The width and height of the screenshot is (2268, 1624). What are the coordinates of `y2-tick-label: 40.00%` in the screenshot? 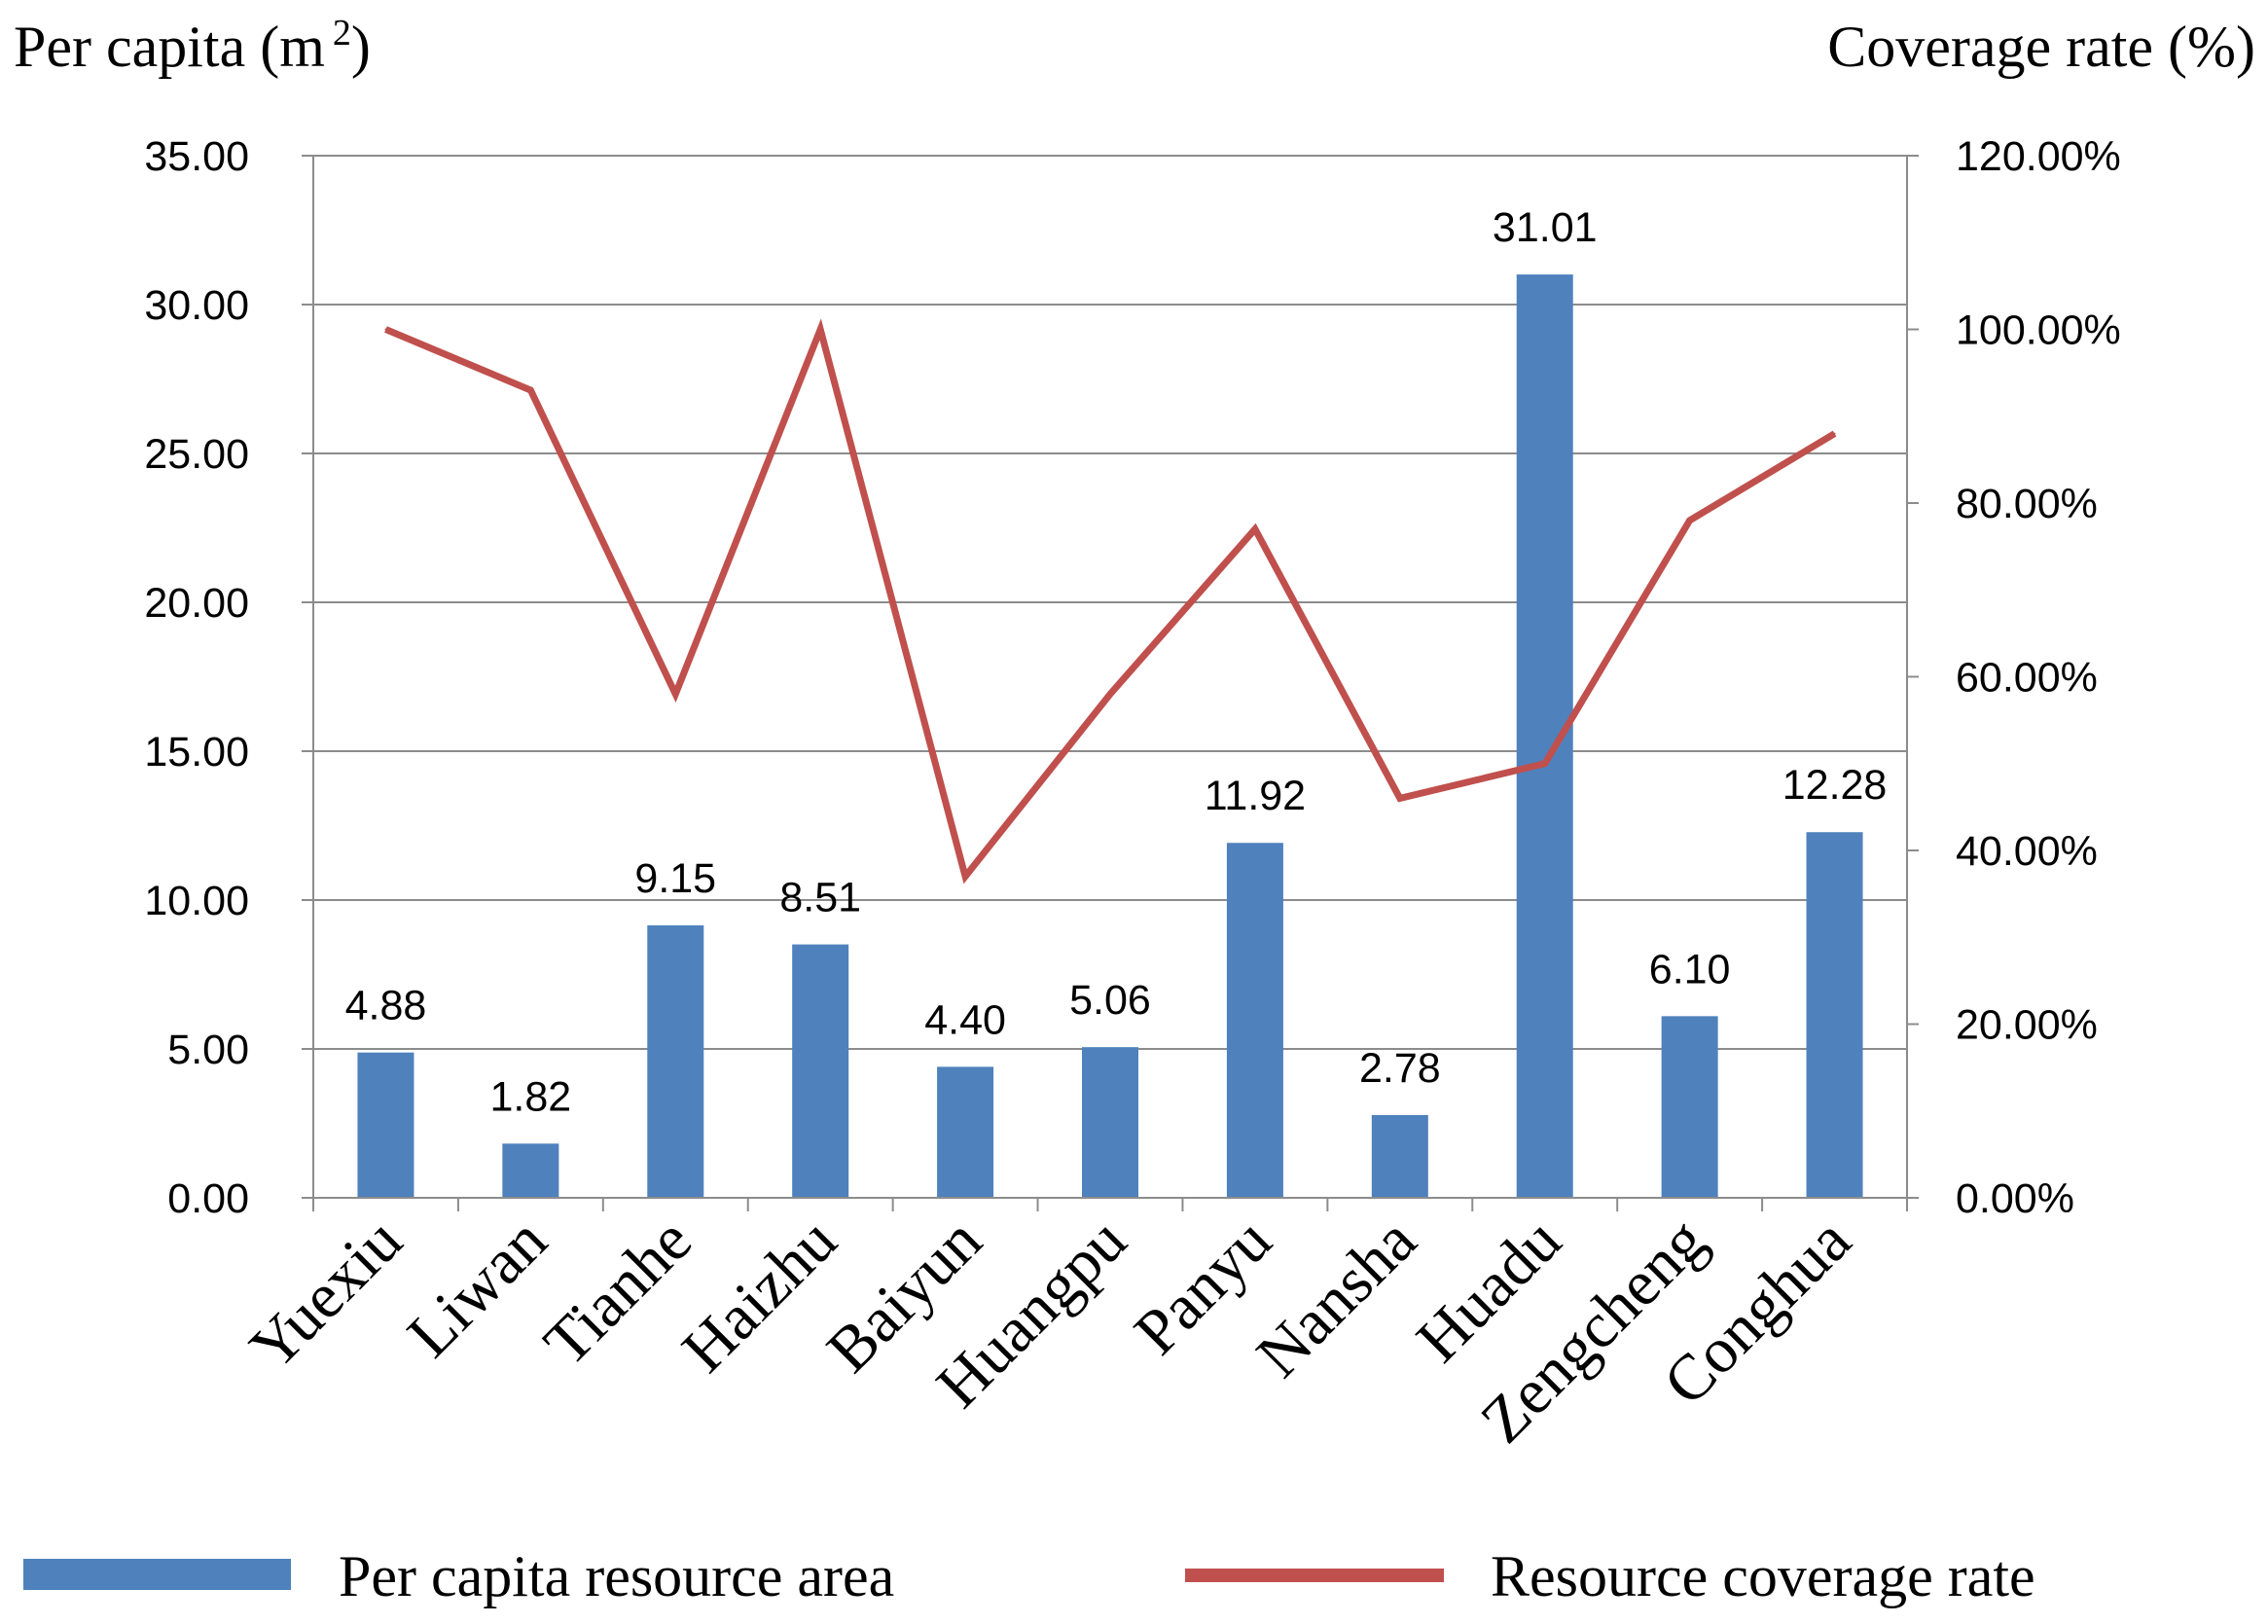 It's located at (2027, 851).